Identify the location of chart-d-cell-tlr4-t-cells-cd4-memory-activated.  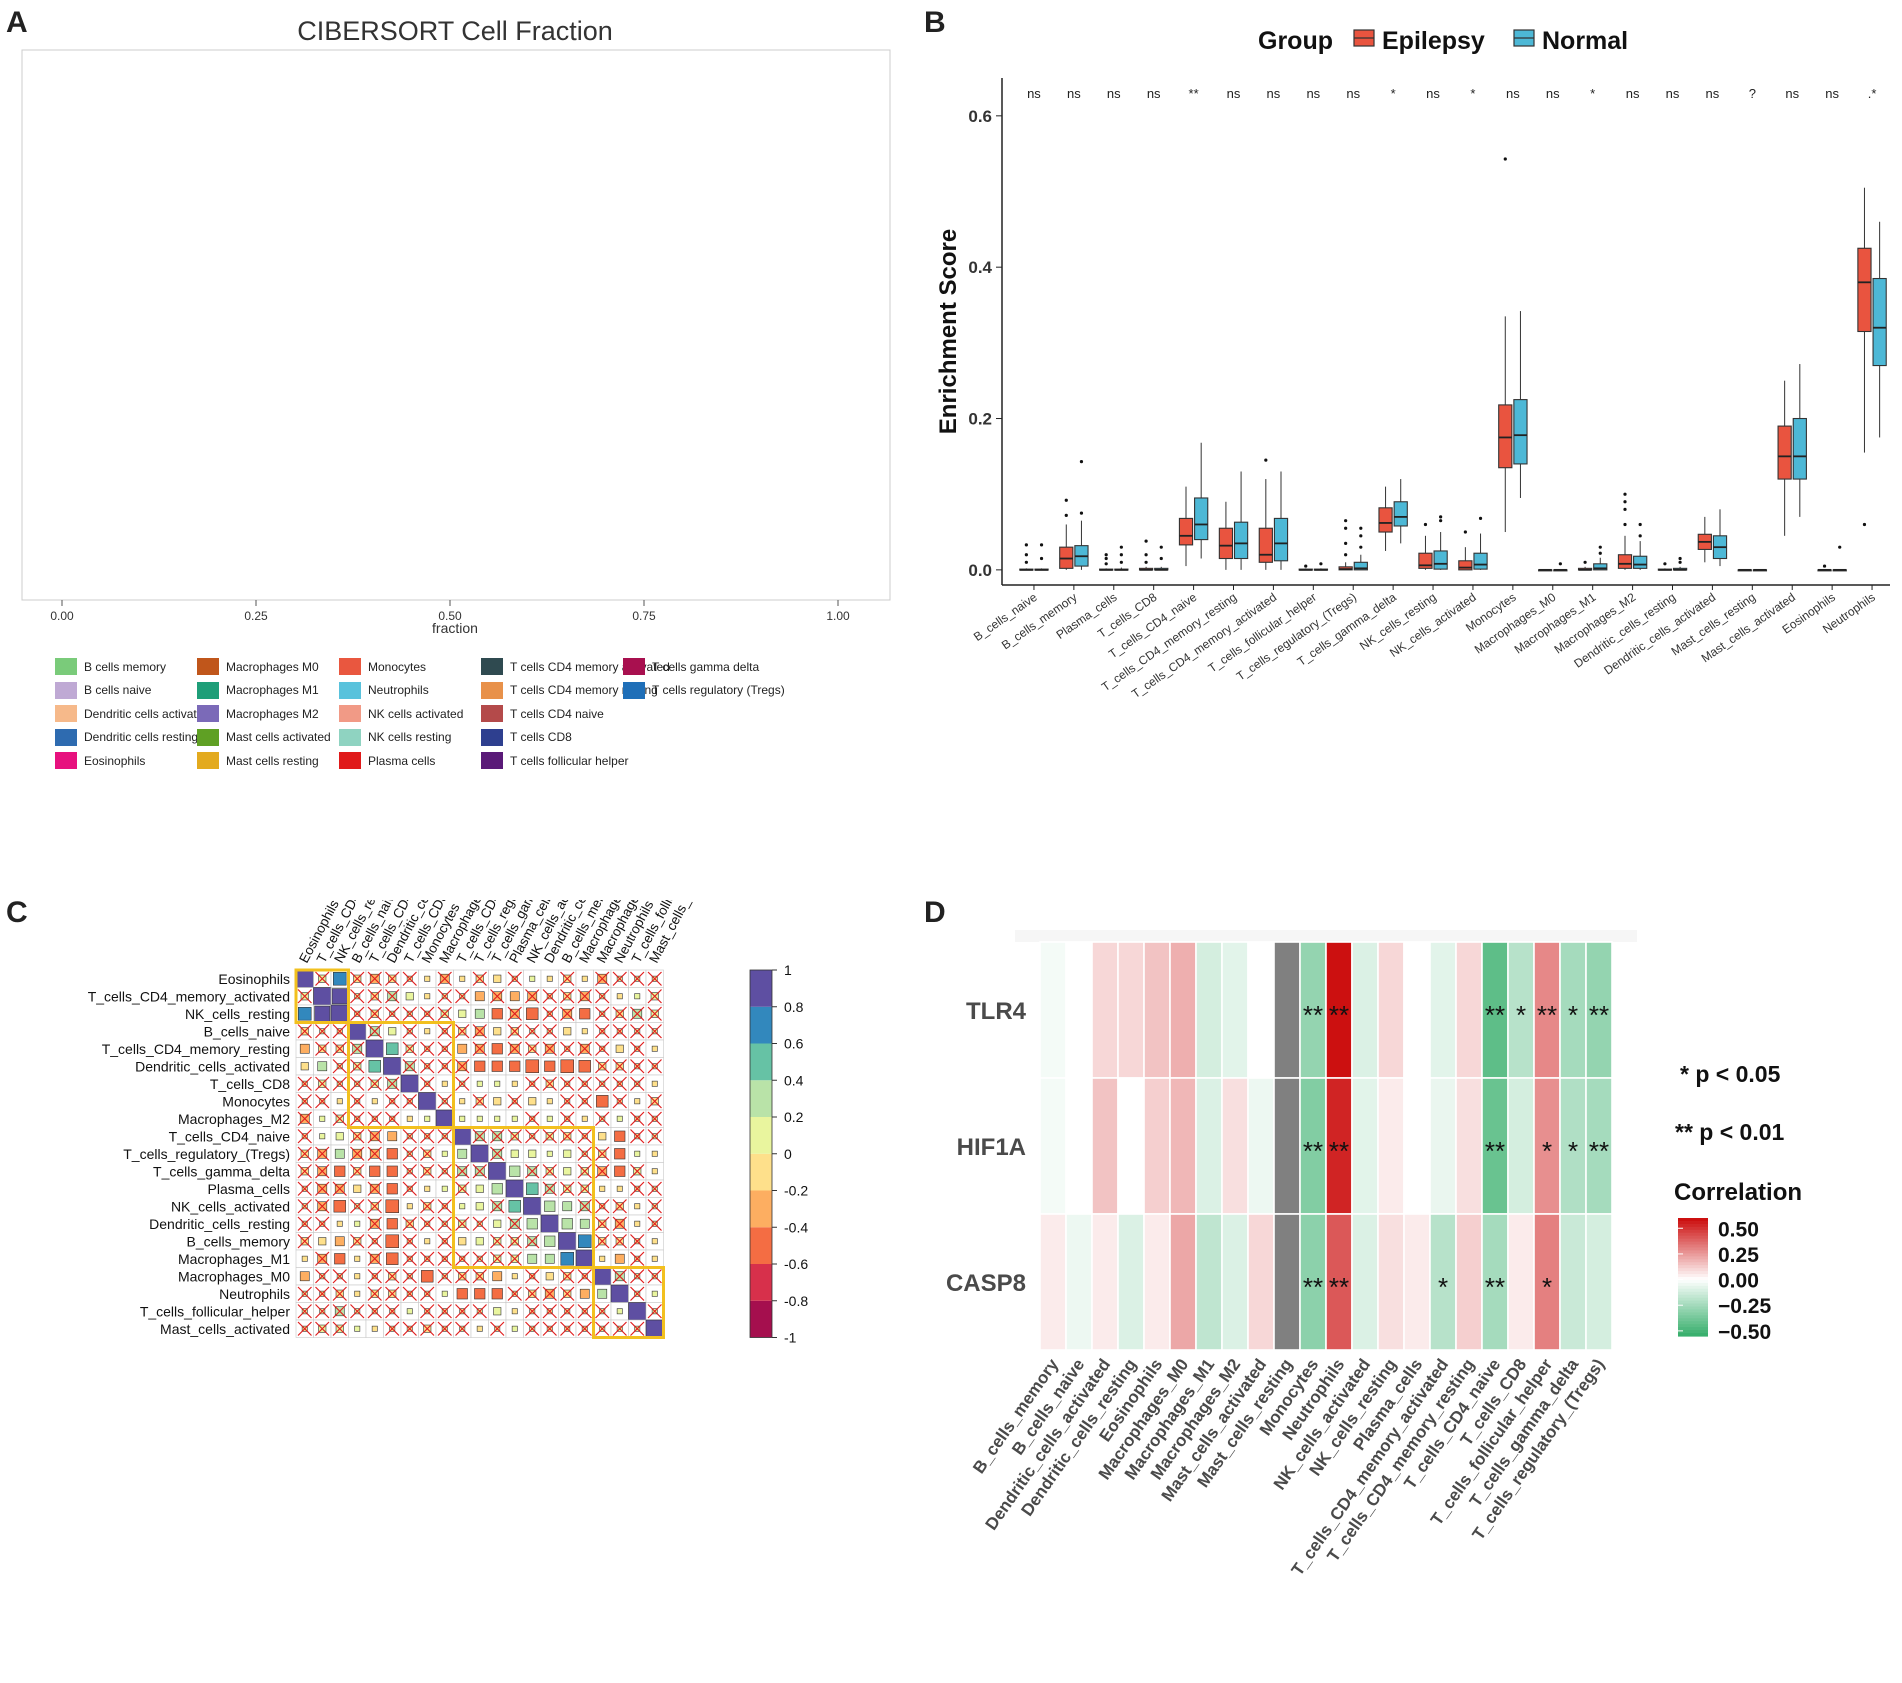
(1443, 1010).